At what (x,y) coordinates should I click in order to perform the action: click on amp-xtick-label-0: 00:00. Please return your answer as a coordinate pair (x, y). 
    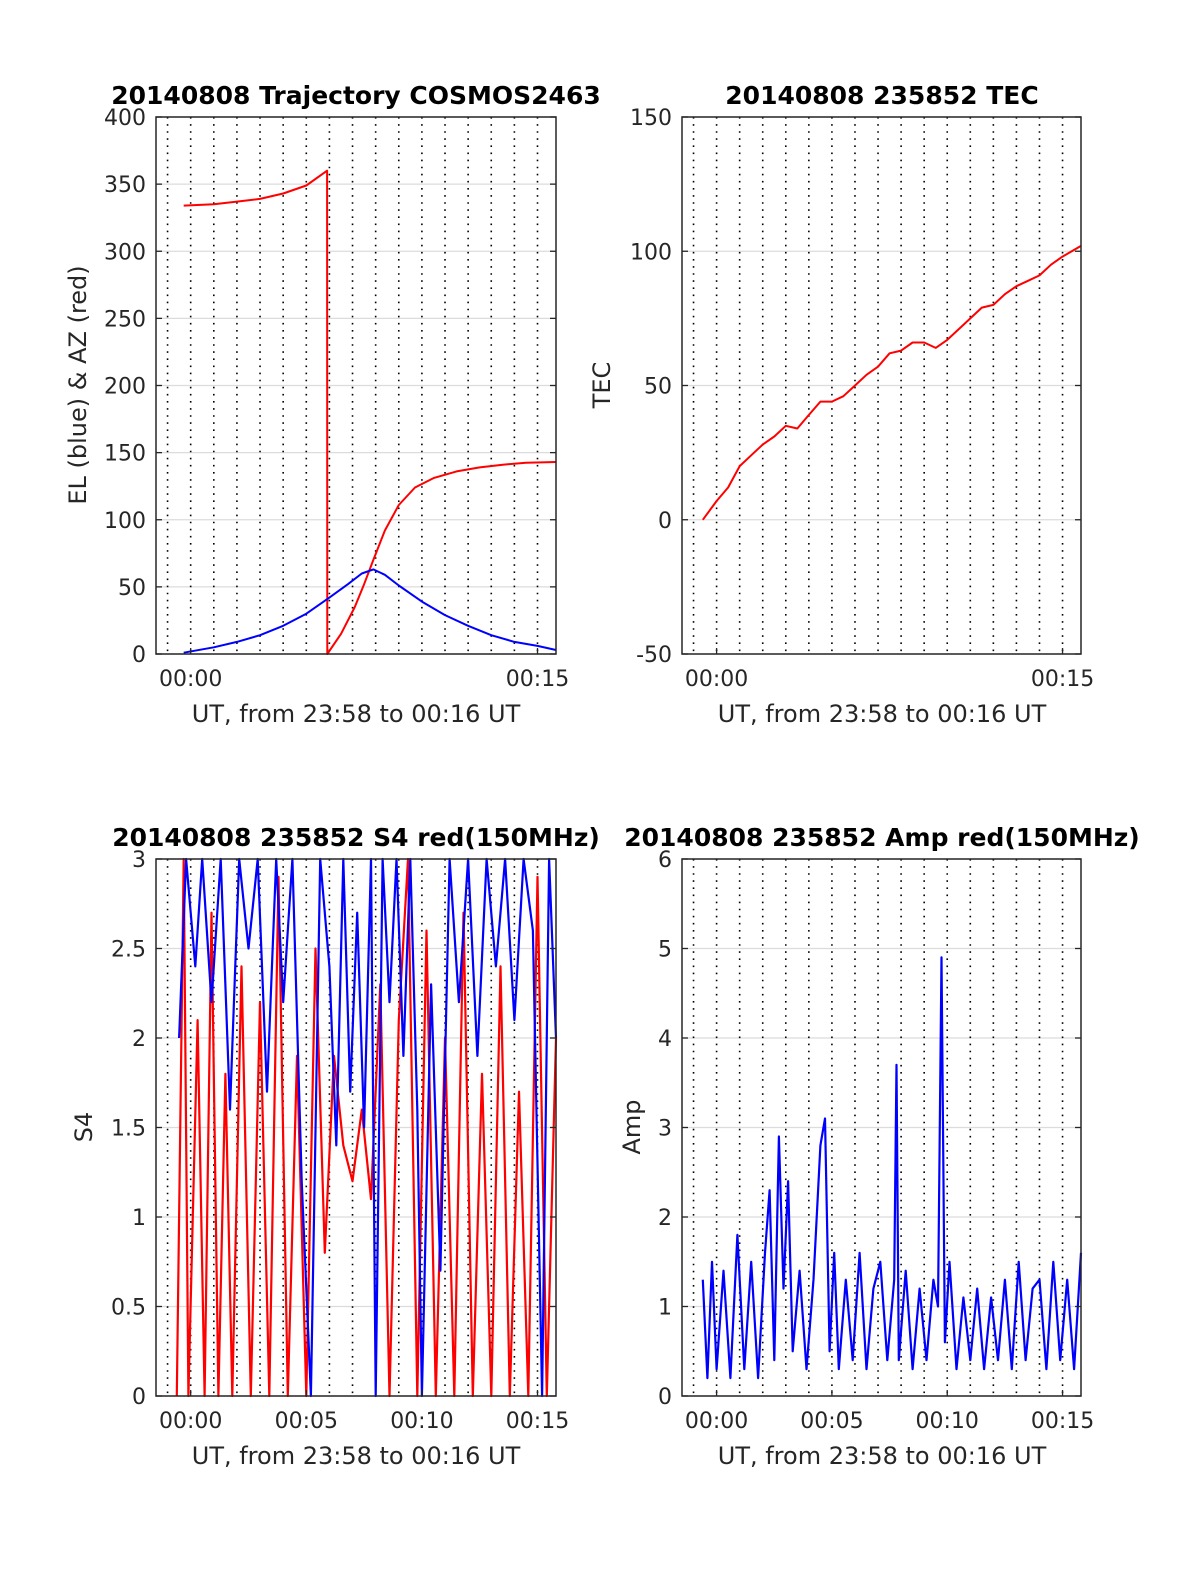
    Looking at the image, I should click on (716, 1421).